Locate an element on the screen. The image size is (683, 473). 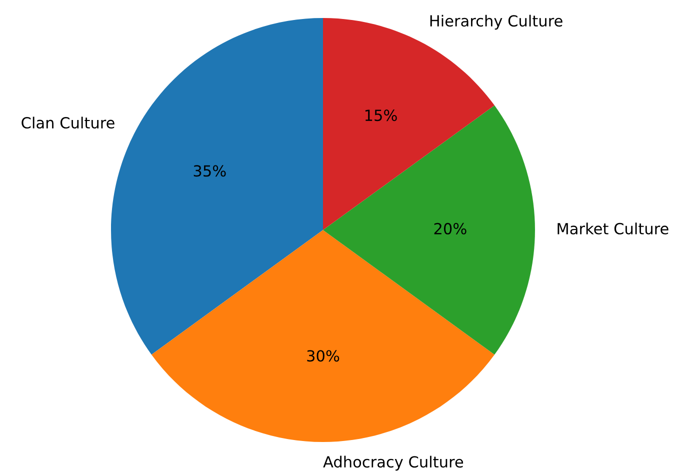
data-label: 30% is located at coordinates (323, 356).